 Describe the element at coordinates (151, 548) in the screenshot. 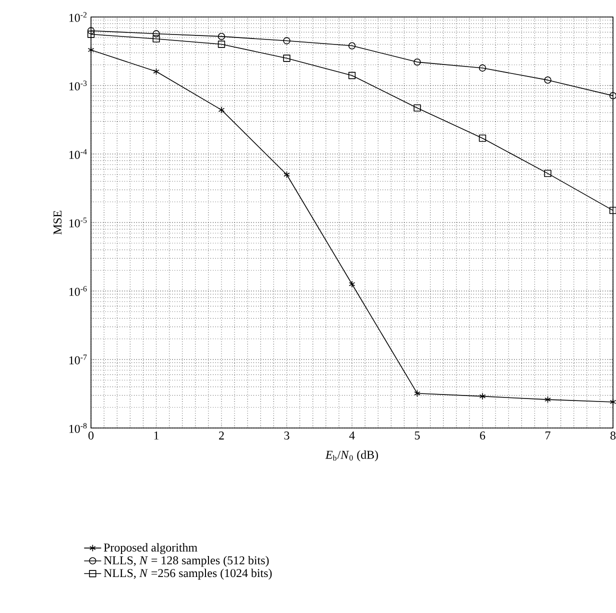

I see `legend-label: Proposed algorithm` at that location.